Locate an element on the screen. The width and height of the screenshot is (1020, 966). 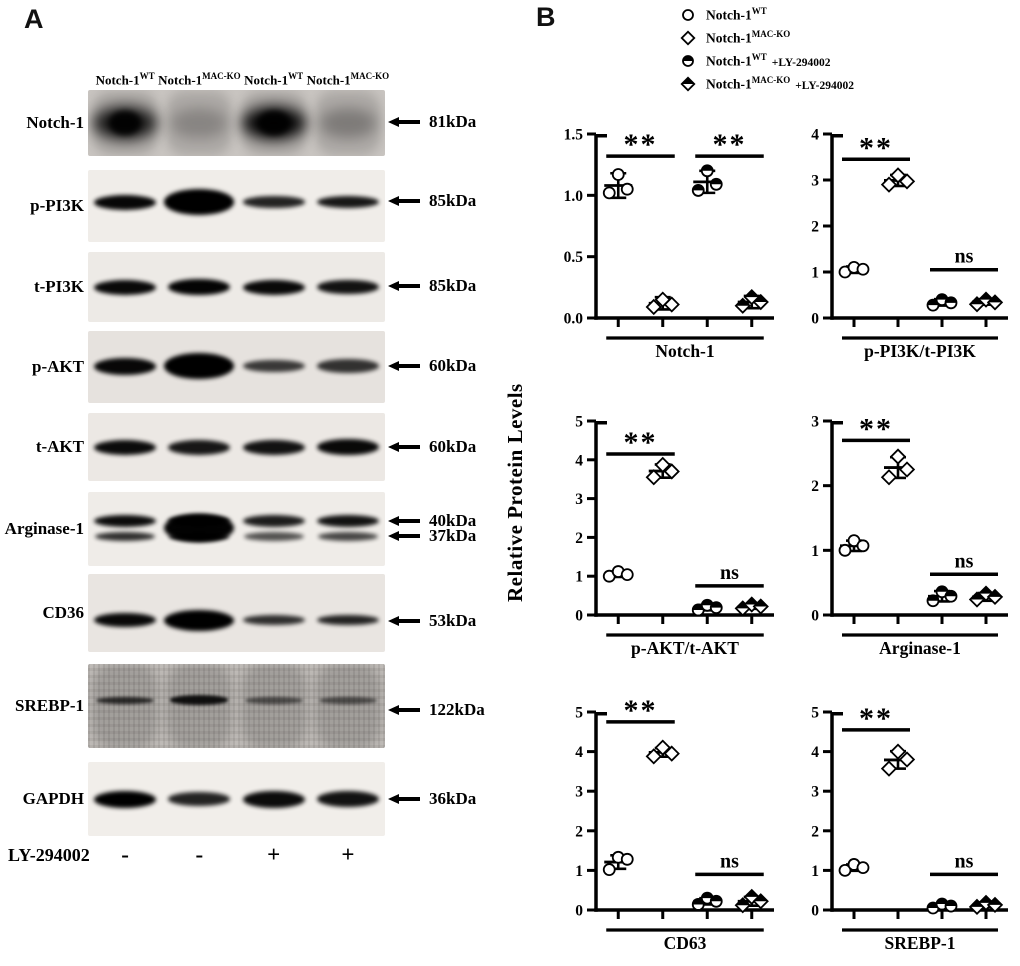
blot-label: Notch-1 is located at coordinates (55, 122).